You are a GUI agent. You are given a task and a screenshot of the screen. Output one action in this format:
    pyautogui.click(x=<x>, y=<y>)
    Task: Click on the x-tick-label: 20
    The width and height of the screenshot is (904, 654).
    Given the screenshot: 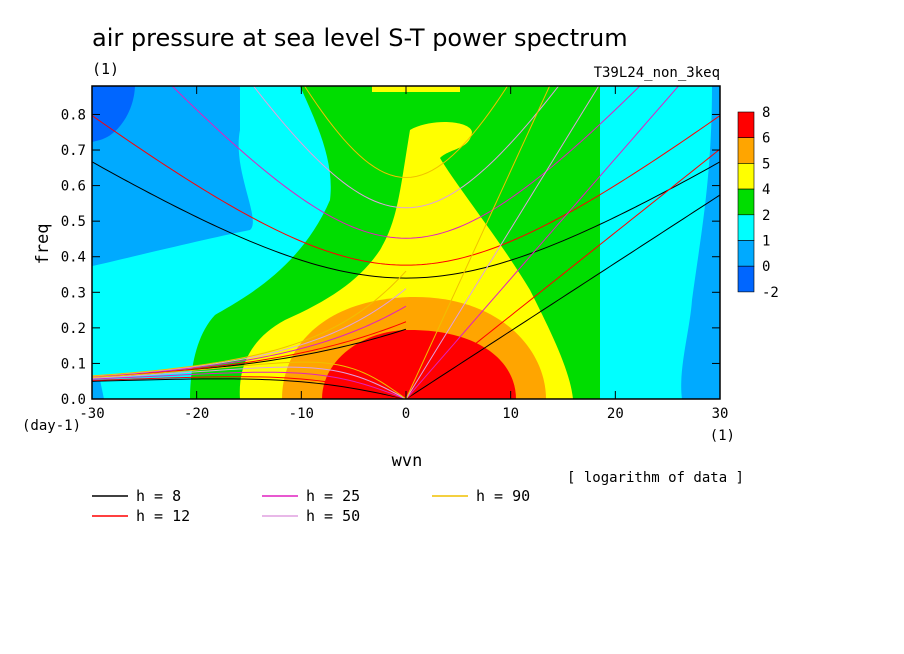 What is the action you would take?
    pyautogui.click(x=615, y=414)
    